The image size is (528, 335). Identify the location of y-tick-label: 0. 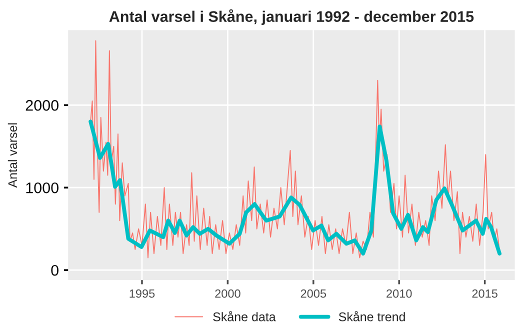
(54, 270).